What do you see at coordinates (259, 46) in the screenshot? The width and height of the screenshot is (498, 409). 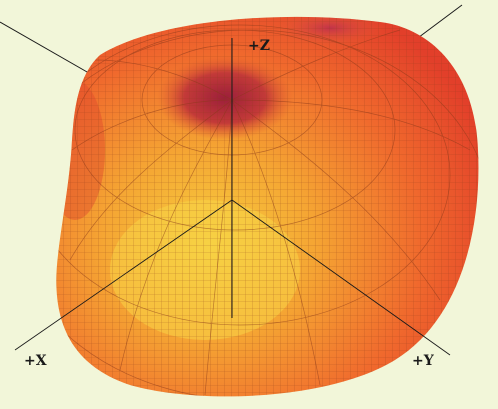 I see `z-axis-label: +Z` at bounding box center [259, 46].